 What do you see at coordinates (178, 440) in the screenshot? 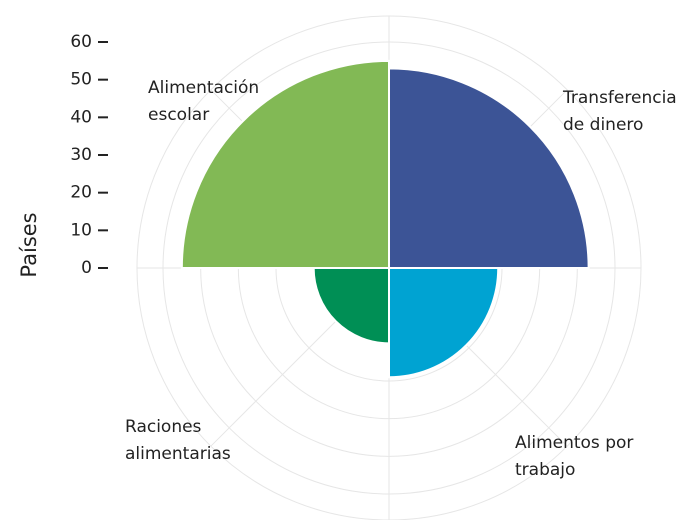
I see `category-label: Raciones alimentarias` at bounding box center [178, 440].